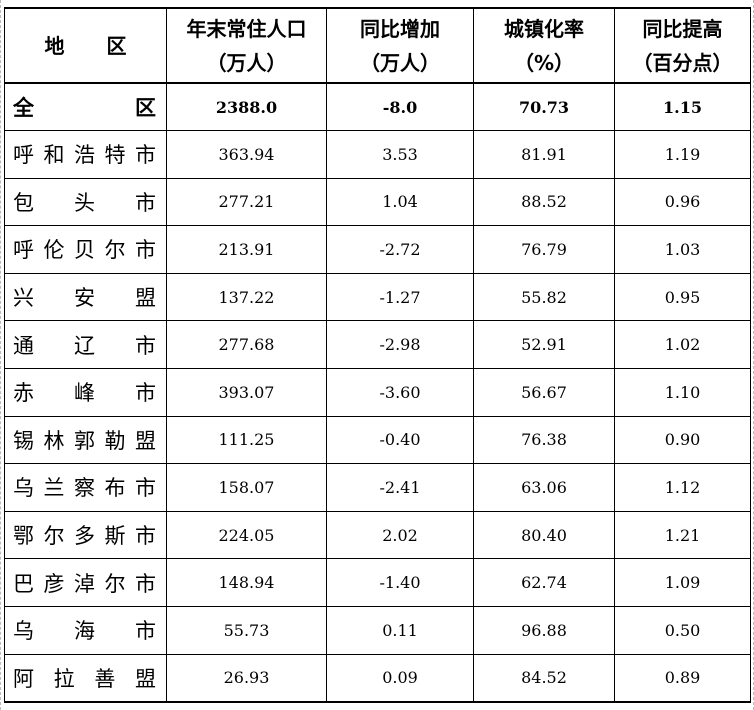 Image resolution: width=754 pixels, height=710 pixels. I want to click on cell-rise: 0.90, so click(682, 440).